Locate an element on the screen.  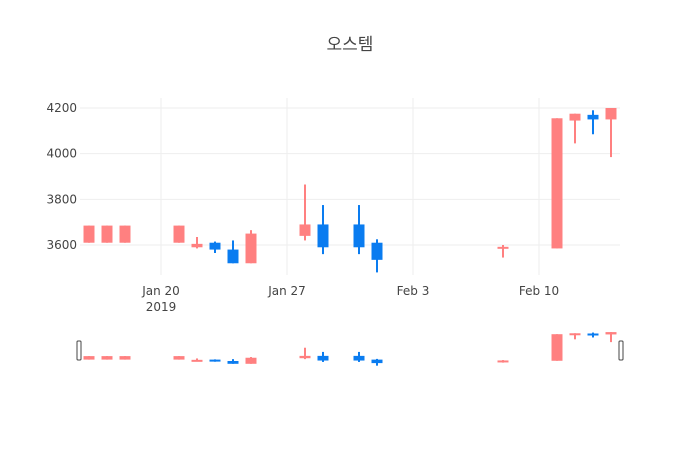
x-tick-label: Feb 10 is located at coordinates (539, 291).